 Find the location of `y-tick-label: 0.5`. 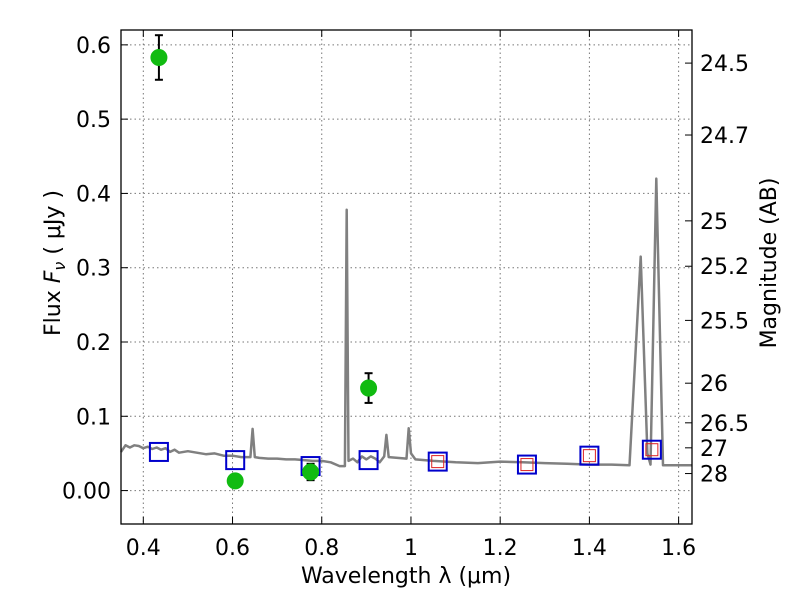

y-tick-label: 0.5 is located at coordinates (93, 120).